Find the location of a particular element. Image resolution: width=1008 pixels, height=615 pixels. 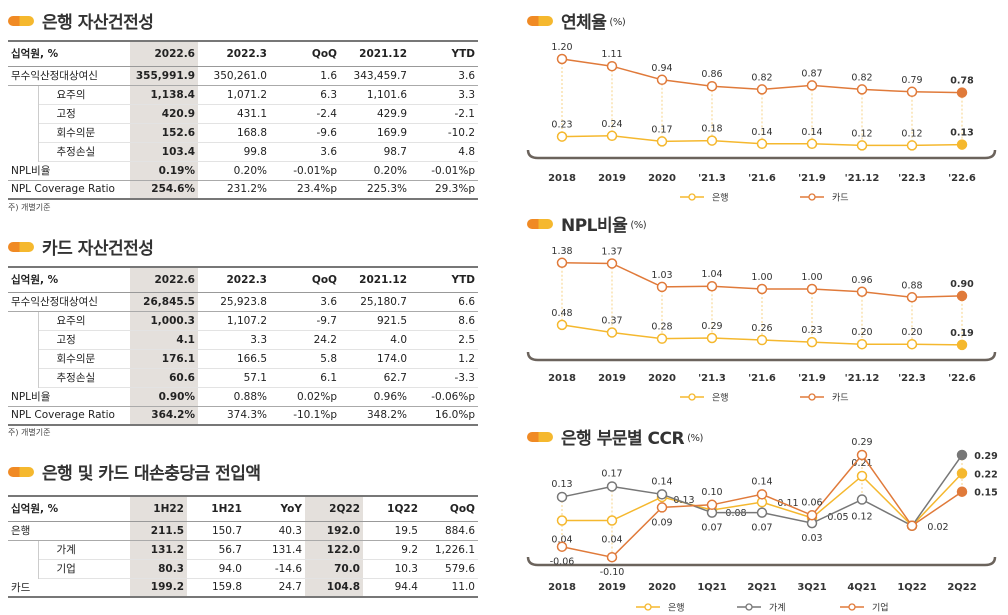

x-tick-label: '21.12 is located at coordinates (862, 378).